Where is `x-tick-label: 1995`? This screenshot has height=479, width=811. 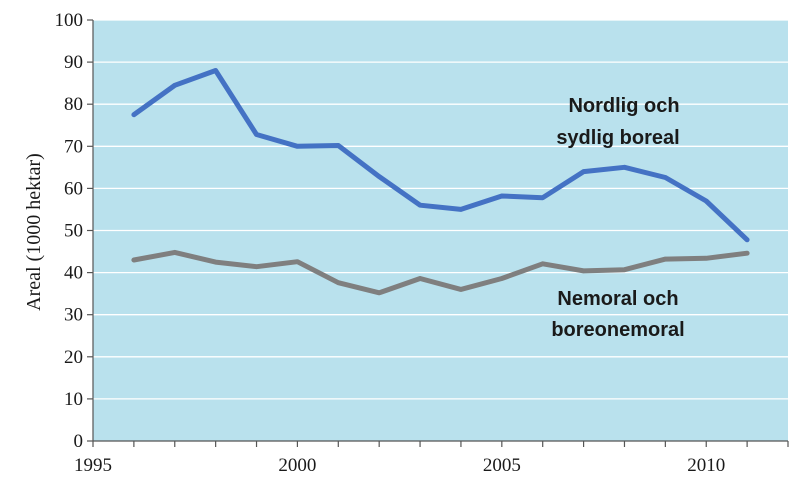
x-tick-label: 1995 is located at coordinates (93, 465).